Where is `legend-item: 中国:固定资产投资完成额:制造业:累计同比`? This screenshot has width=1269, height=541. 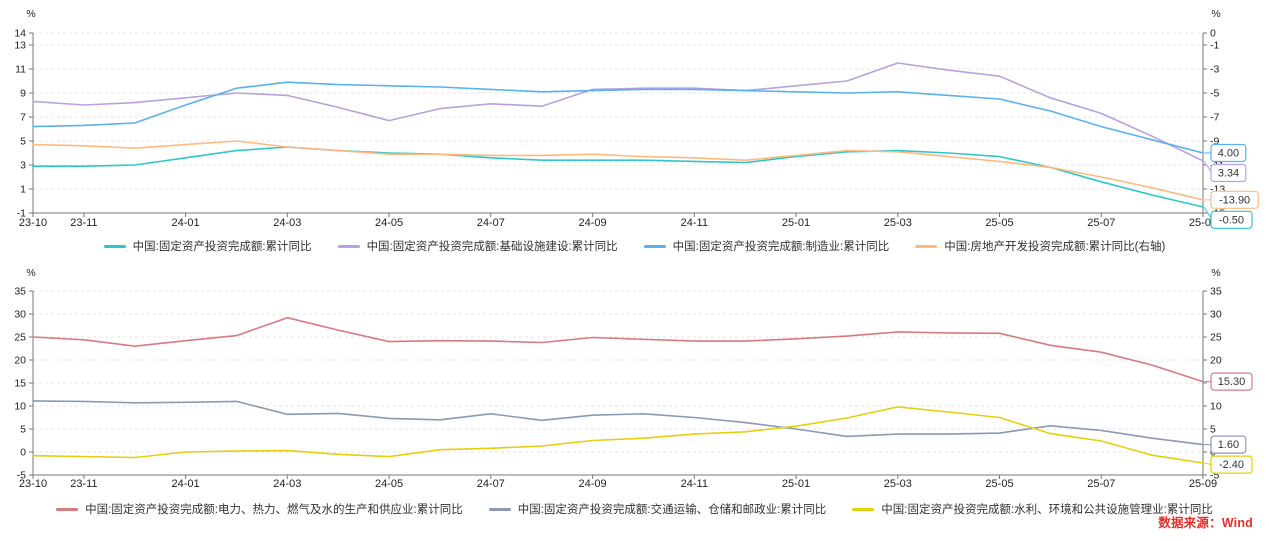
legend-item: 中国:固定资产投资完成额:制造业:累计同比 is located at coordinates (766, 246).